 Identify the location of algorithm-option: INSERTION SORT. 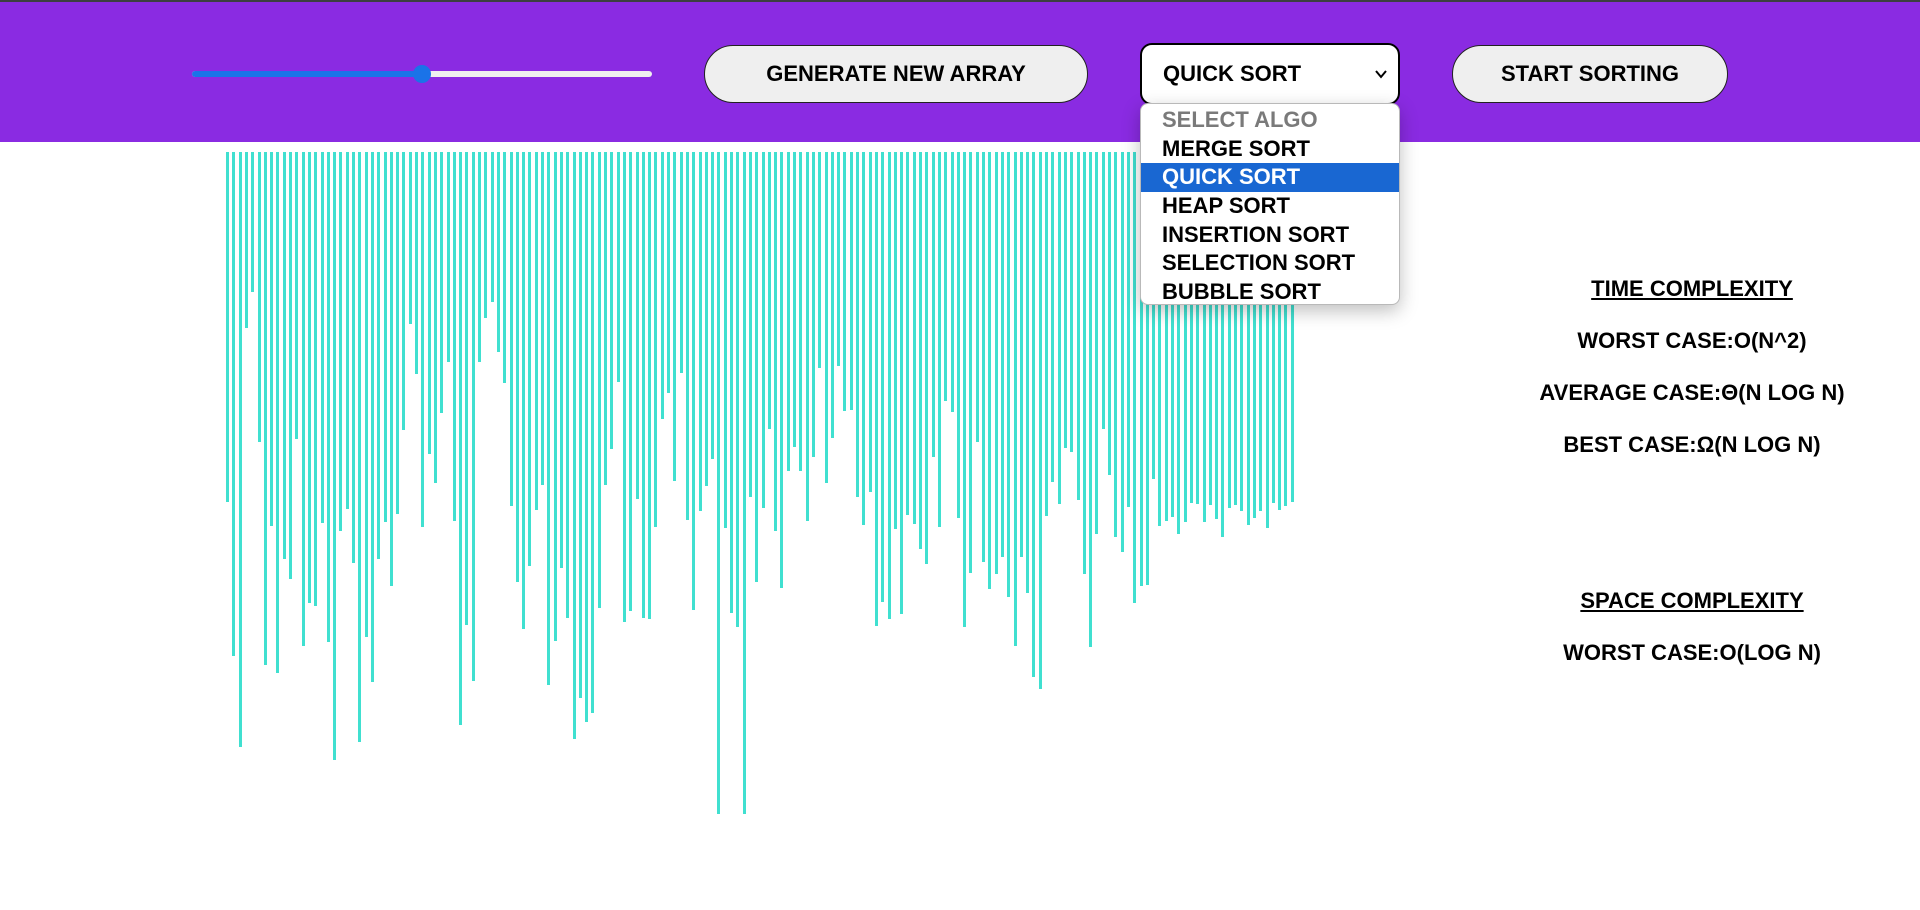
(1256, 234).